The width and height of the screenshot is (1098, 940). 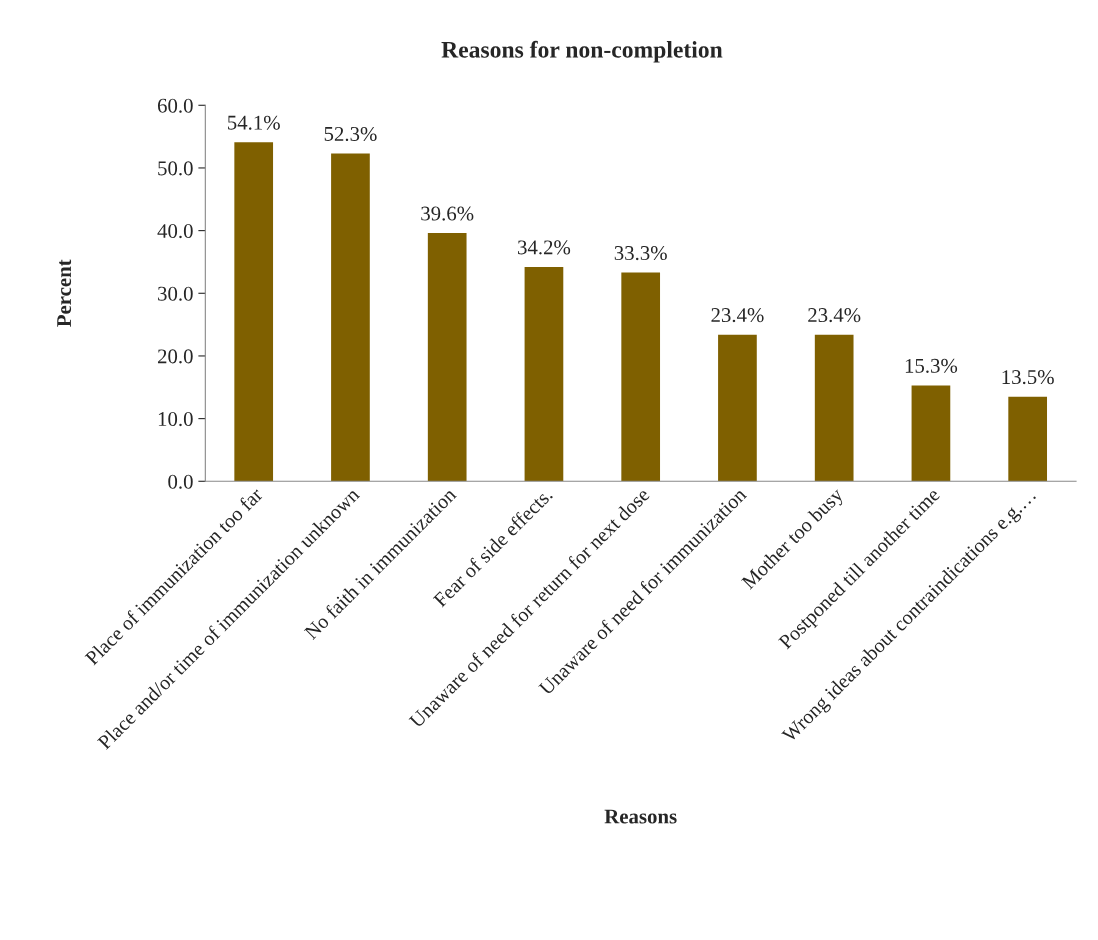 I want to click on x-axis-title: Reasons, so click(x=640, y=816).